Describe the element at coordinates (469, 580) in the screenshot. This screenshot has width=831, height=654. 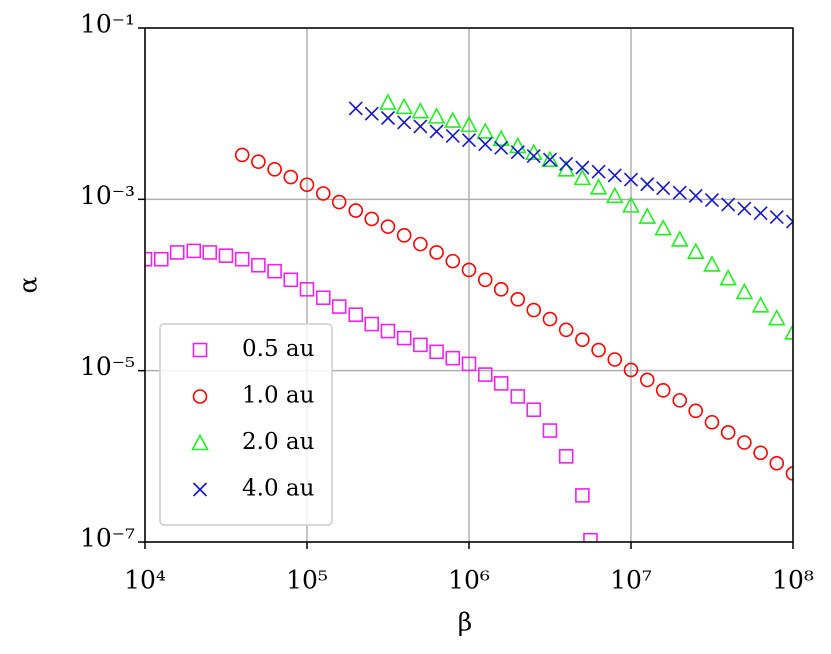
I see `x-tick-label: 10⁶` at that location.